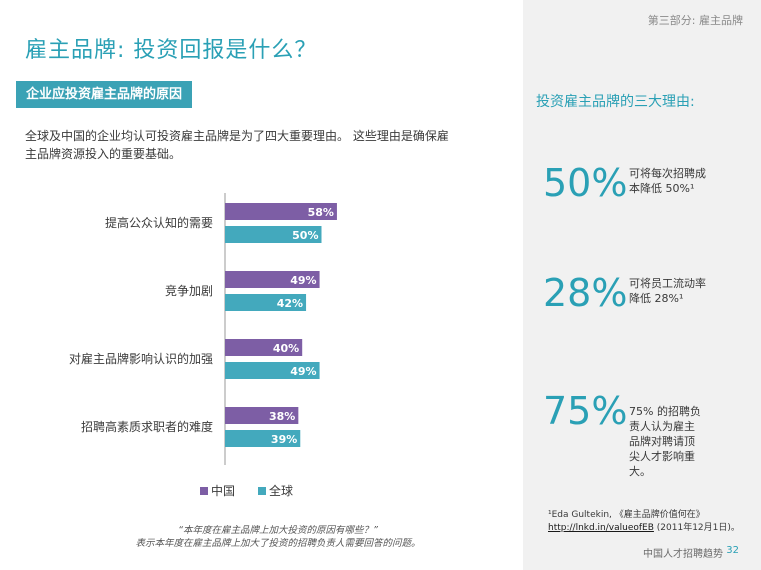 This screenshot has width=761, height=570. I want to click on right-title: 投资雇主品牌的三大理由:, so click(615, 102).